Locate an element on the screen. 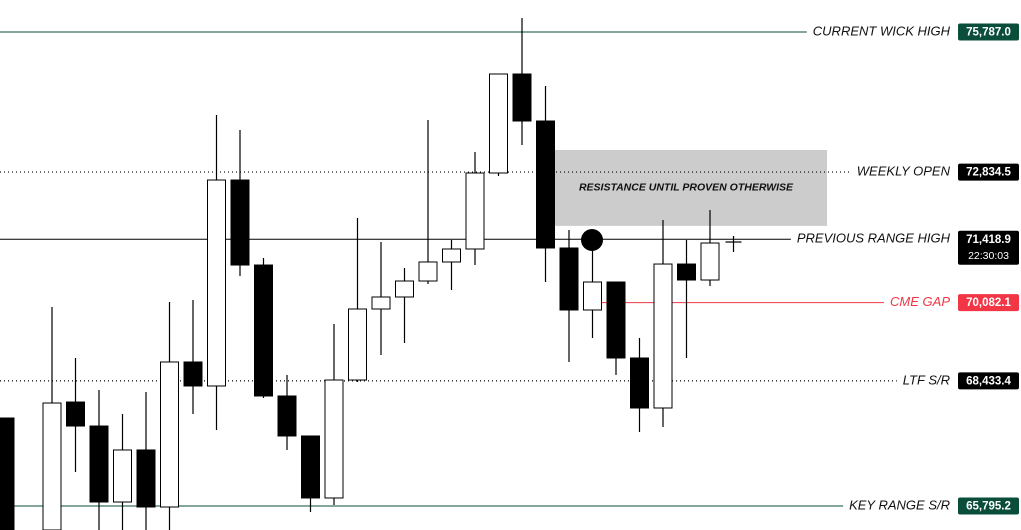  level-label: CME GAP is located at coordinates (920, 301).